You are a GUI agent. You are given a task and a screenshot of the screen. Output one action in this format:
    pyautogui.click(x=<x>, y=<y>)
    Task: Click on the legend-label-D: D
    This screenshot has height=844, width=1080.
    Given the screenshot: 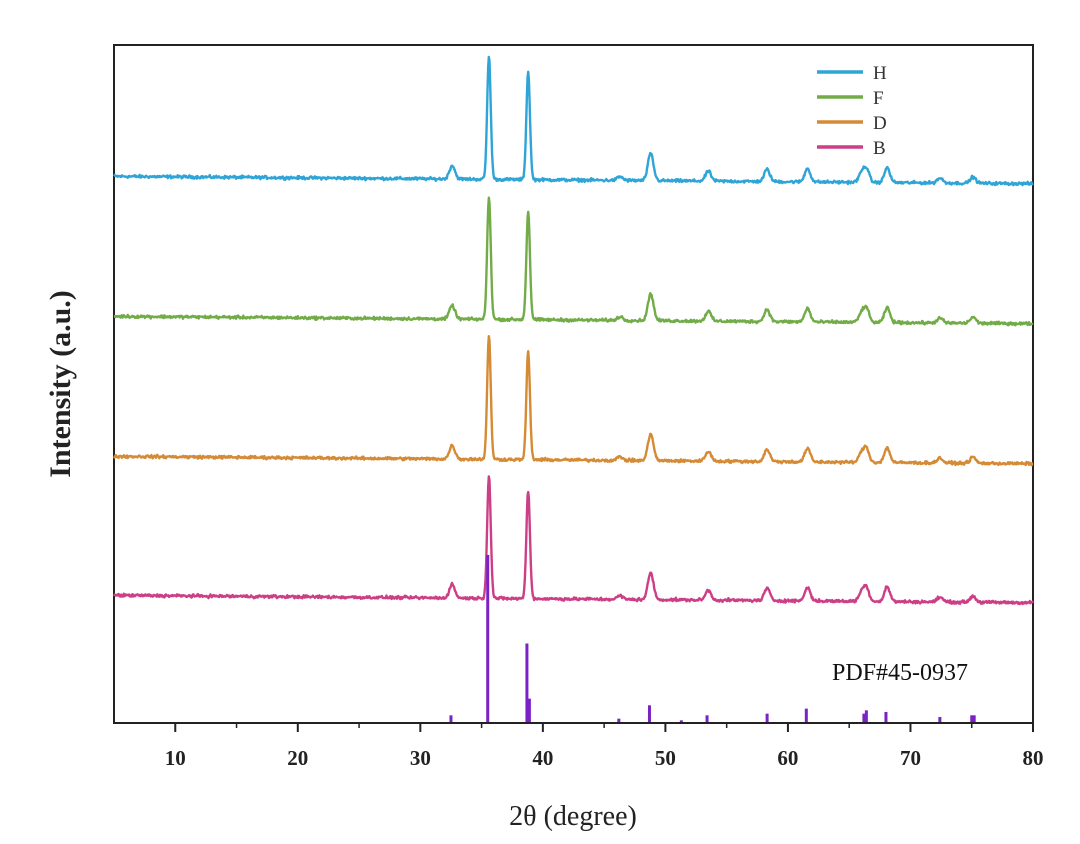 What is the action you would take?
    pyautogui.click(x=880, y=123)
    